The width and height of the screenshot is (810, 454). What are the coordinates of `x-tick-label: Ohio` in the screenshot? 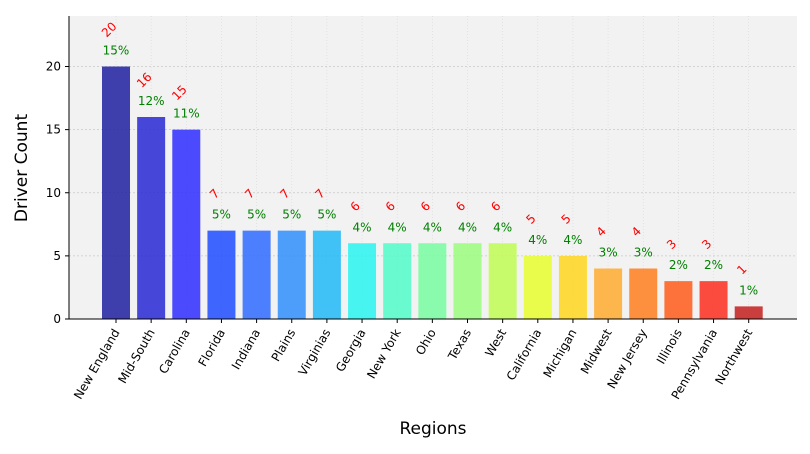 It's located at (426, 342).